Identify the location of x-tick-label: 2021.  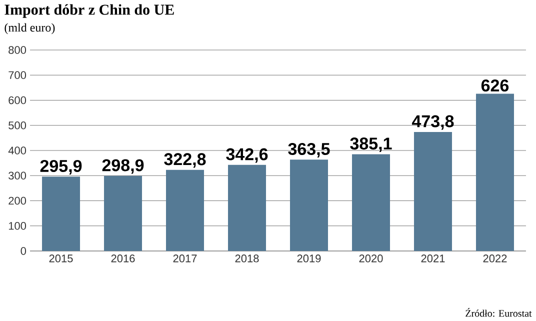
(433, 258).